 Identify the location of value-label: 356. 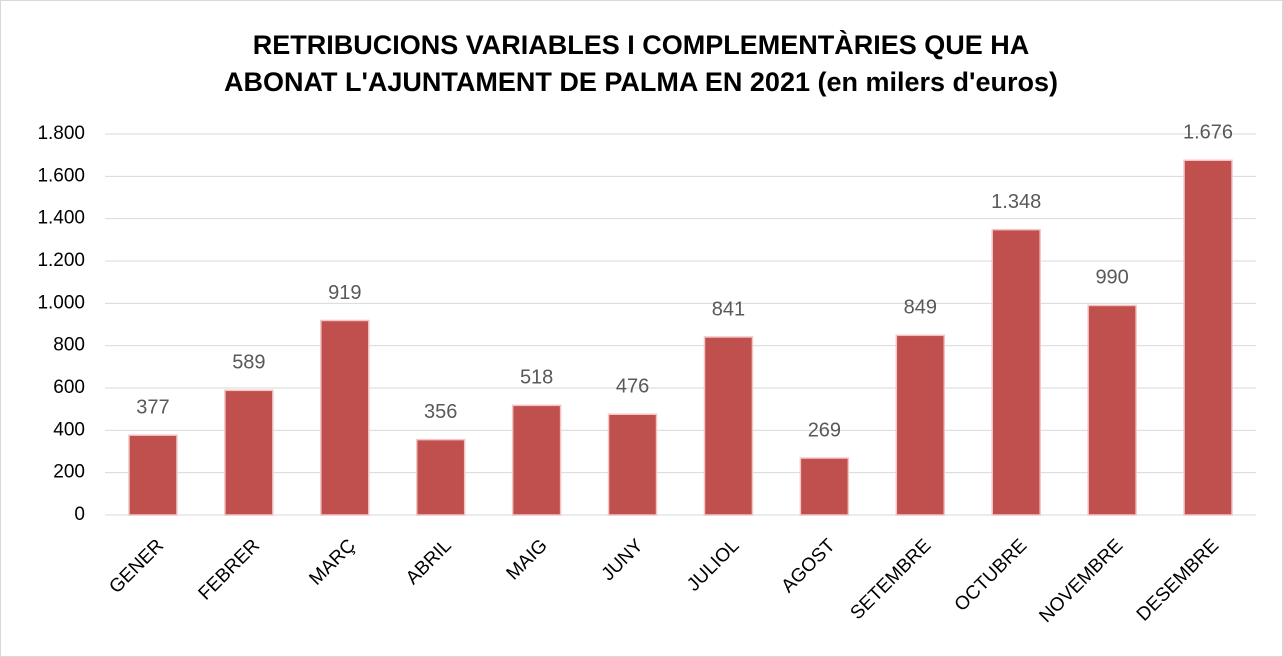
(440, 412).